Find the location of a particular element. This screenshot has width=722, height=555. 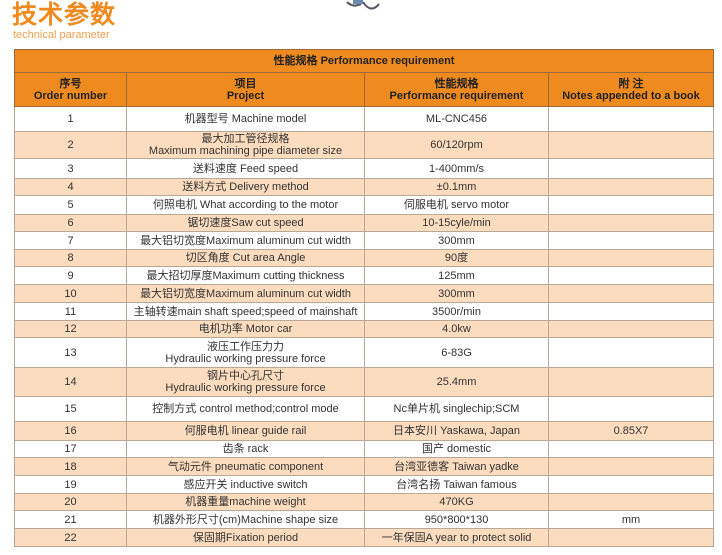

table-row: 6 锯切速度Saw cut speed 10-15cyle/min is located at coordinates (364, 223).